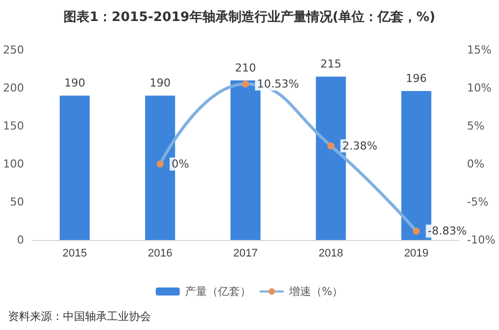  Describe the element at coordinates (479, 50) in the screenshot. I see `y2-tick-label: 15%` at that location.